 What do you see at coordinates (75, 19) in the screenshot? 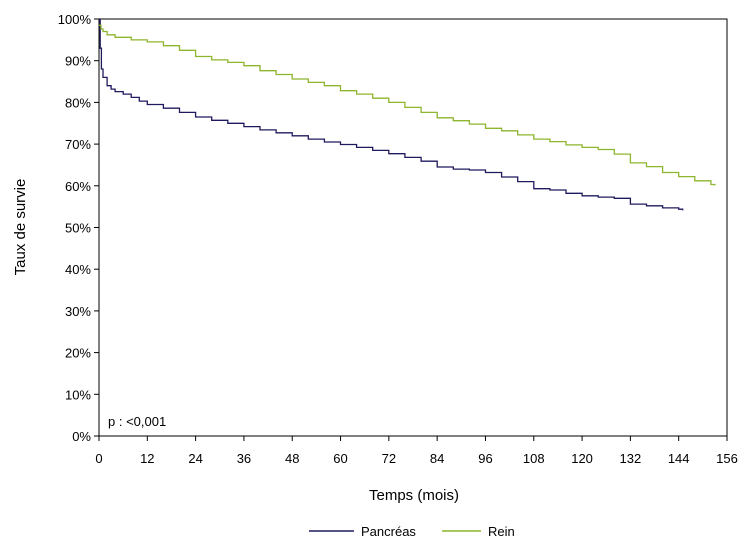
I see `y-tick-label: 100%` at bounding box center [75, 19].